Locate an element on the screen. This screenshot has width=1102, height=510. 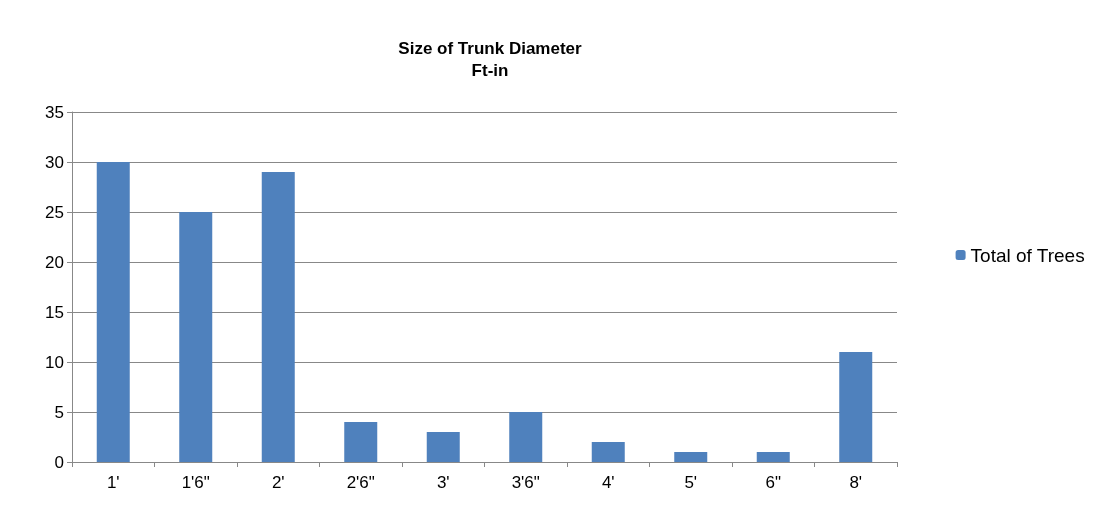
x-tick-label: 1' is located at coordinates (113, 482).